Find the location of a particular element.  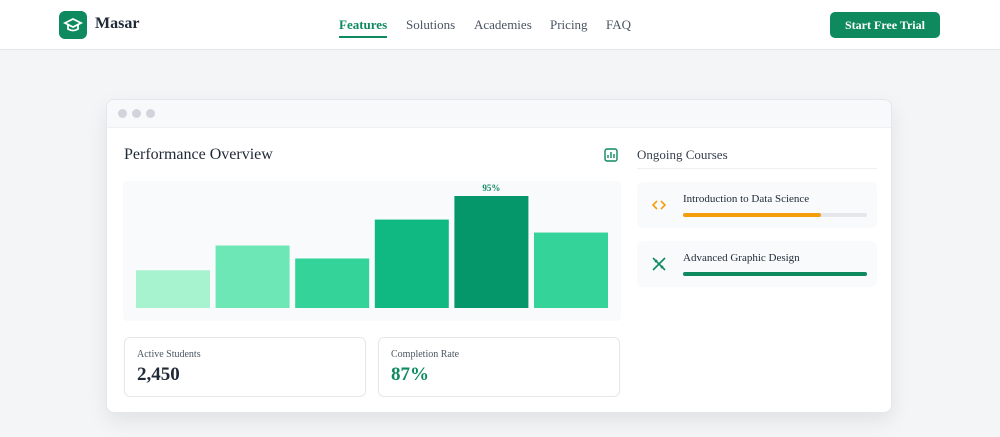

nav-link: FAQ is located at coordinates (619, 24).